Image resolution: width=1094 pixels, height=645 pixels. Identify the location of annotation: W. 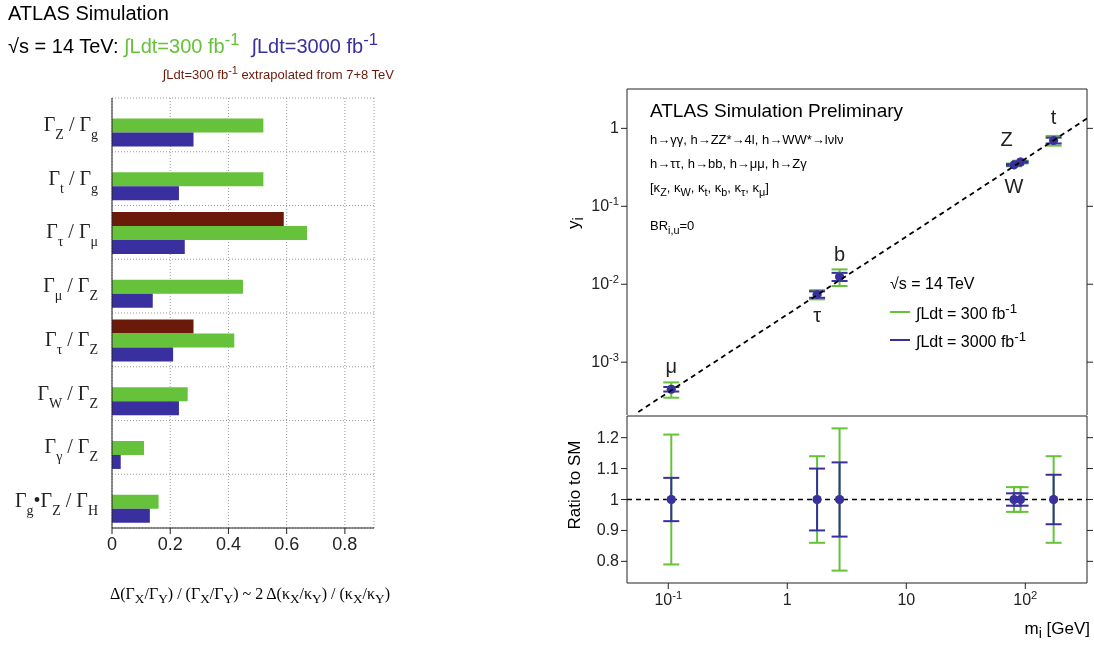
(1014, 185).